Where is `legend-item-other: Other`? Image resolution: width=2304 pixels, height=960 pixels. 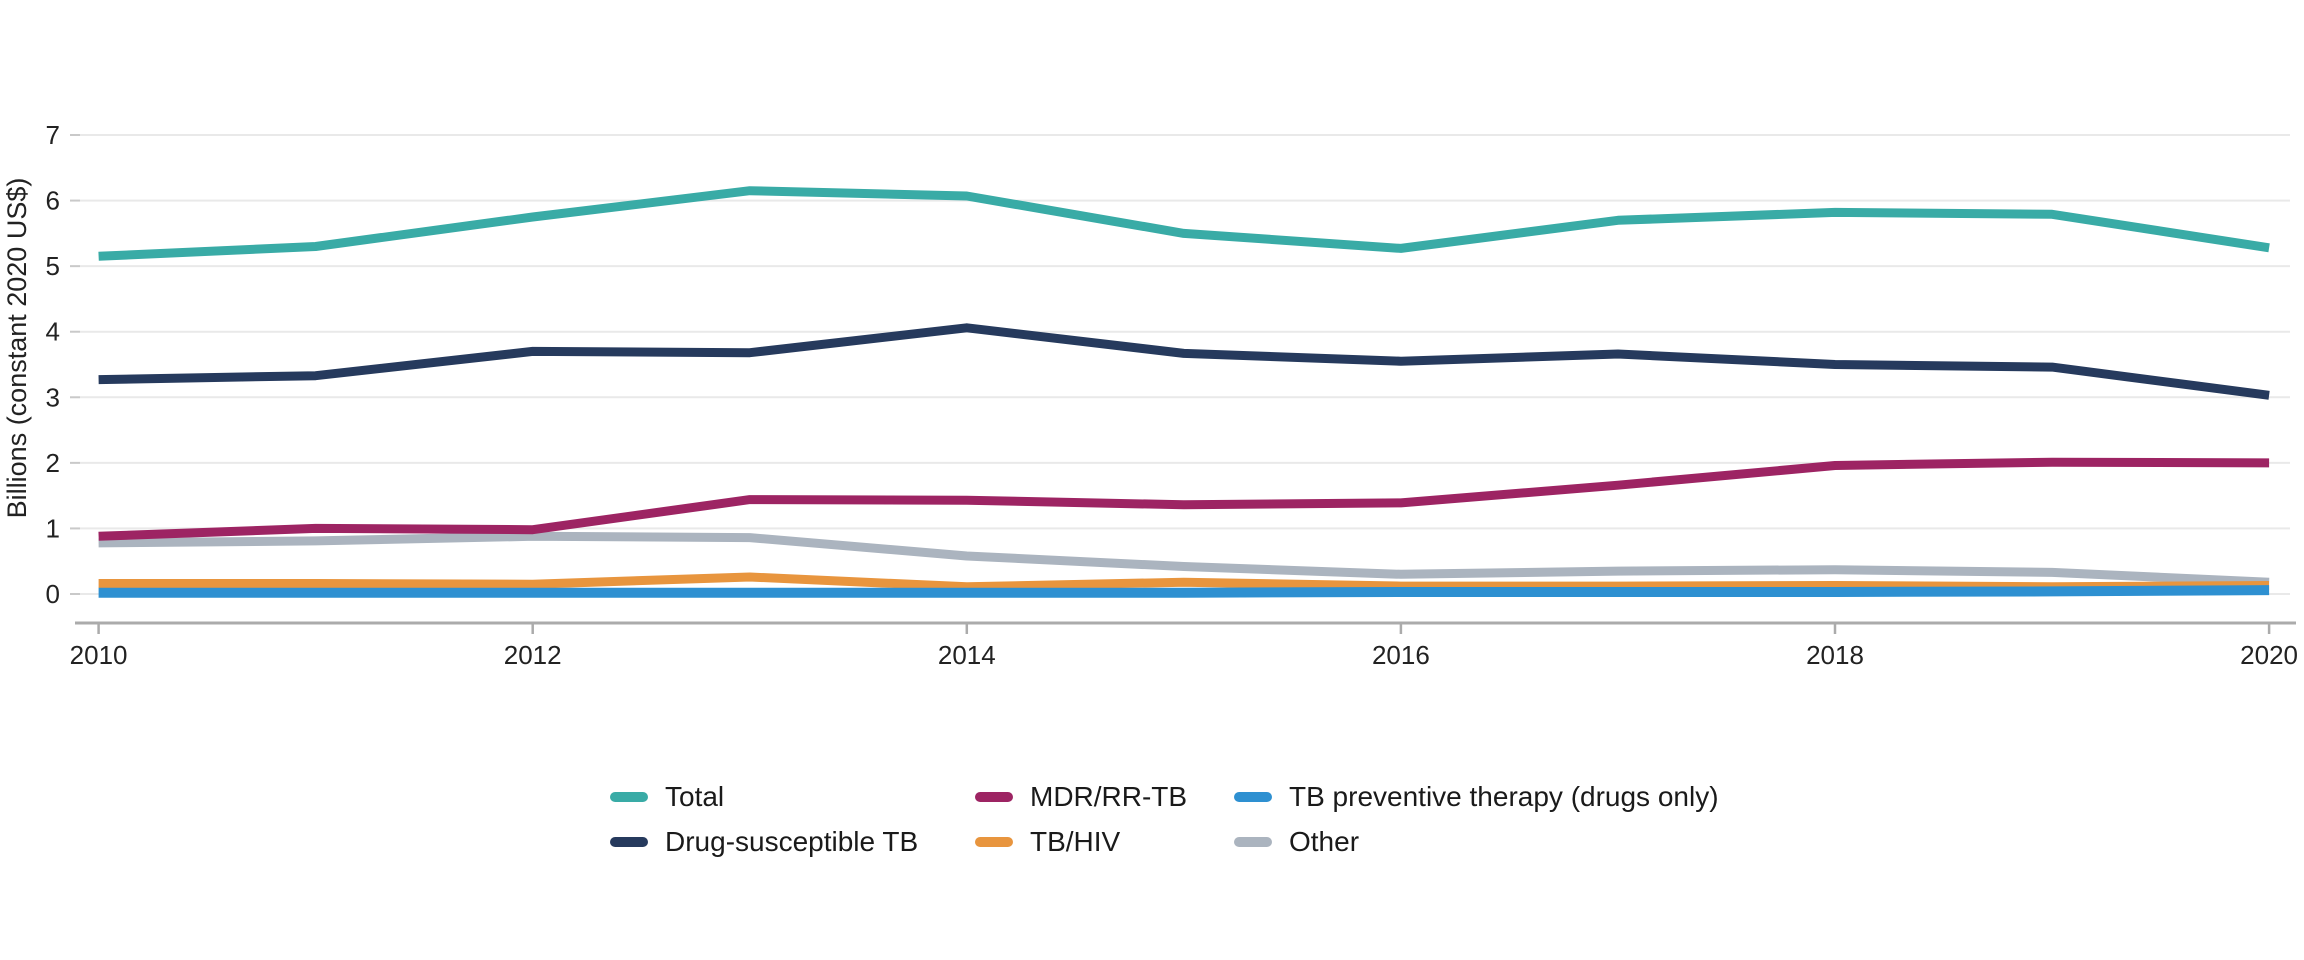
legend-item-other: Other is located at coordinates (1476, 842).